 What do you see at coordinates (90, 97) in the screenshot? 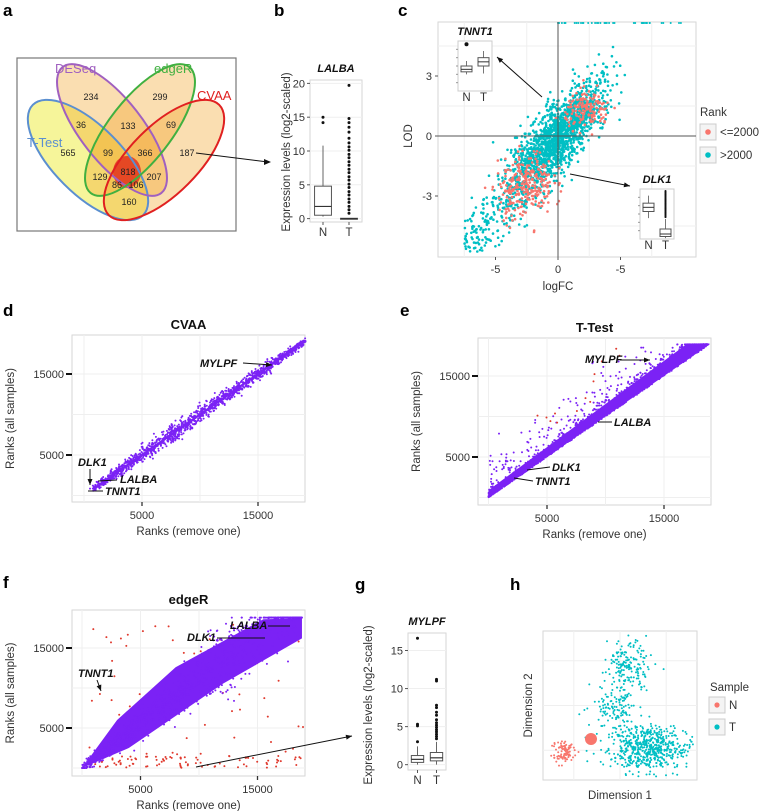
I see `venn-count: 234` at bounding box center [90, 97].